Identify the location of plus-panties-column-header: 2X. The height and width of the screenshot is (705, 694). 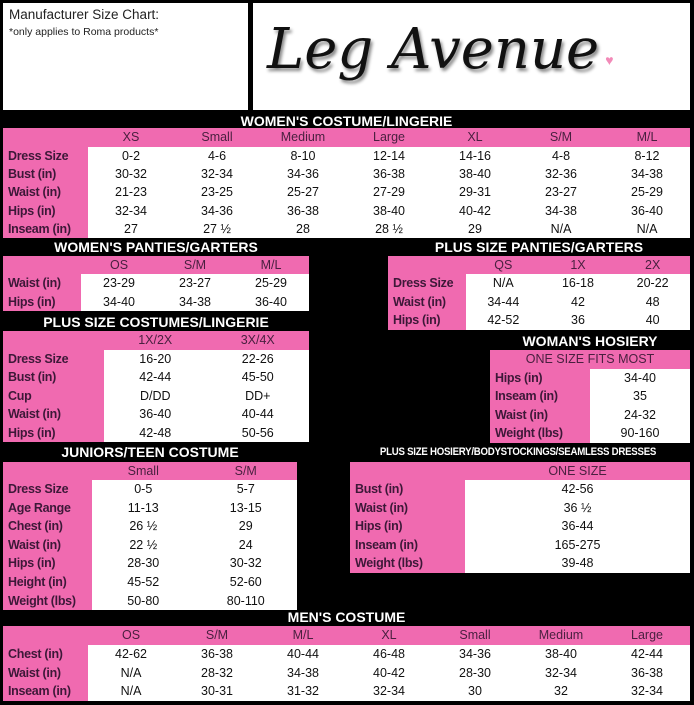
(653, 265).